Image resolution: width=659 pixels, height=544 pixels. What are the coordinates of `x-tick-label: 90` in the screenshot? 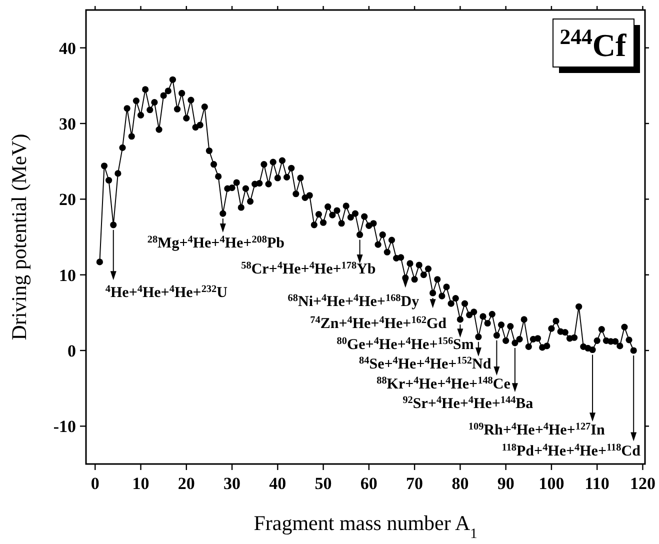 It's located at (505, 483).